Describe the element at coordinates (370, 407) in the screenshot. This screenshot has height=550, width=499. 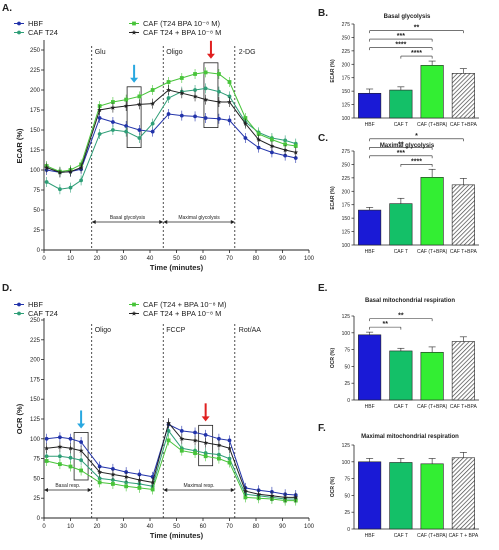
I see `category-label-e-0: HBF` at that location.